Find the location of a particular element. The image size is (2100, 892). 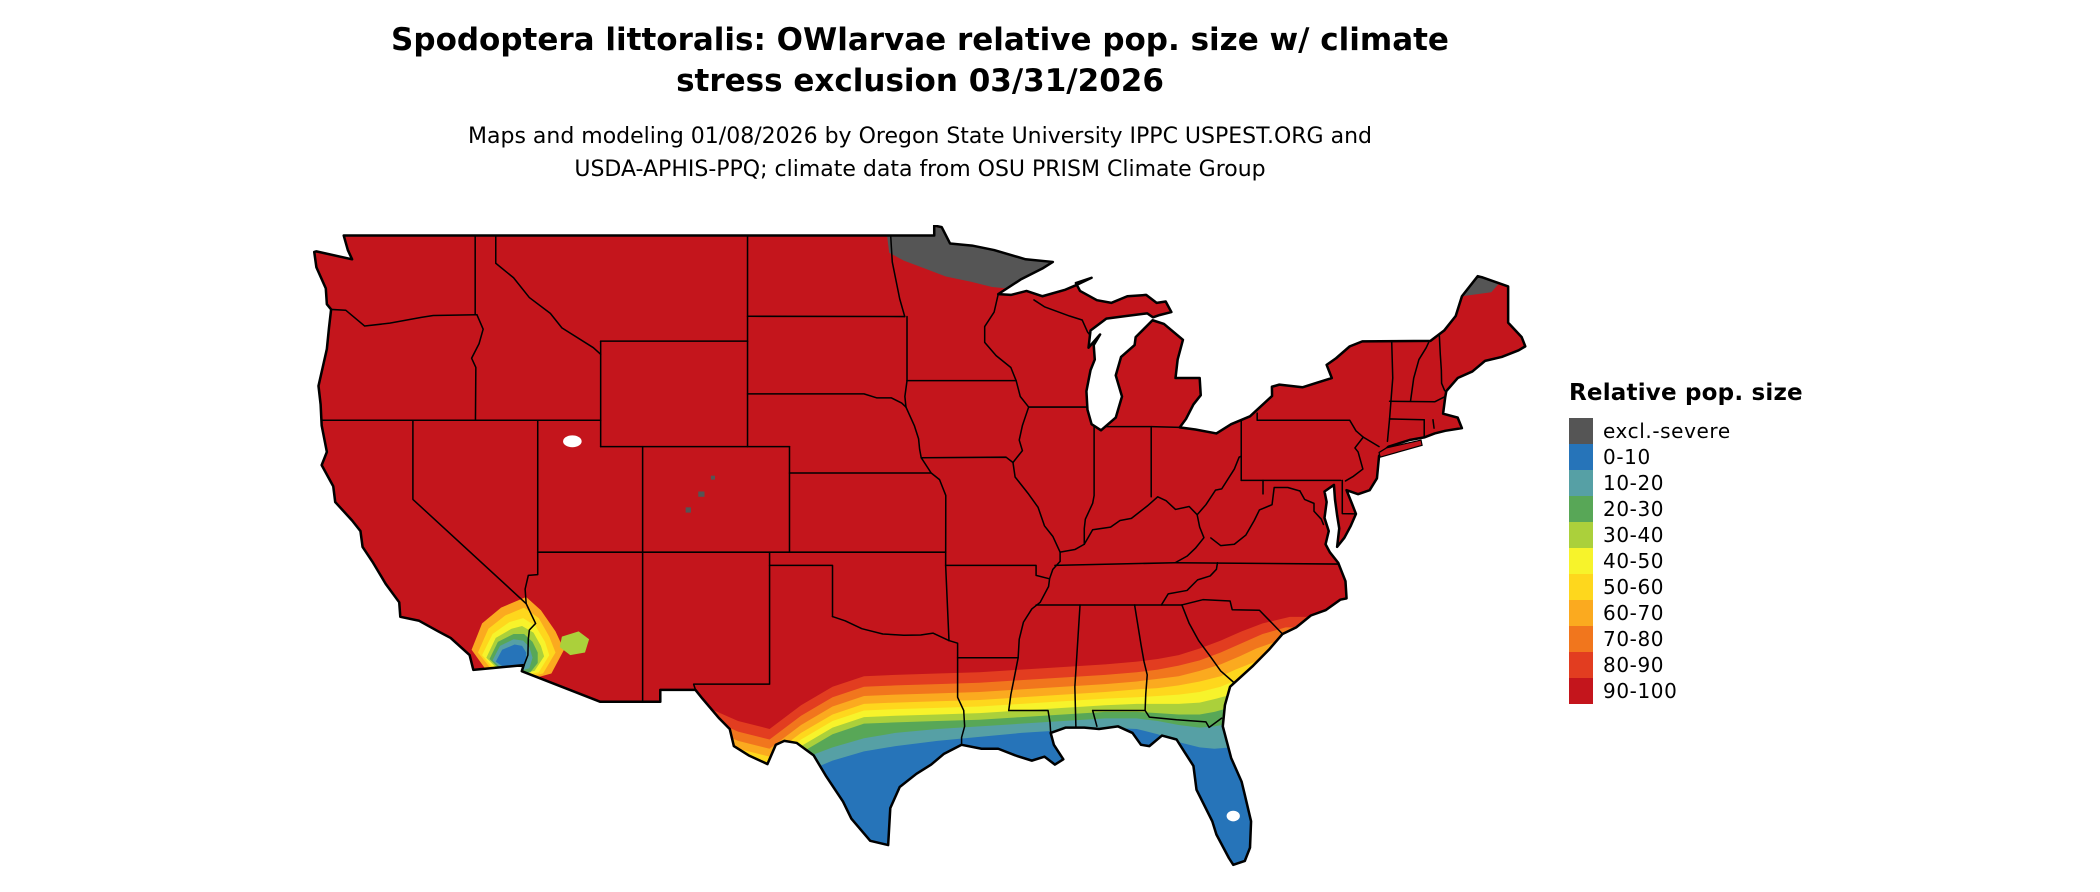

legend-item: 10-20 is located at coordinates (1686, 483).